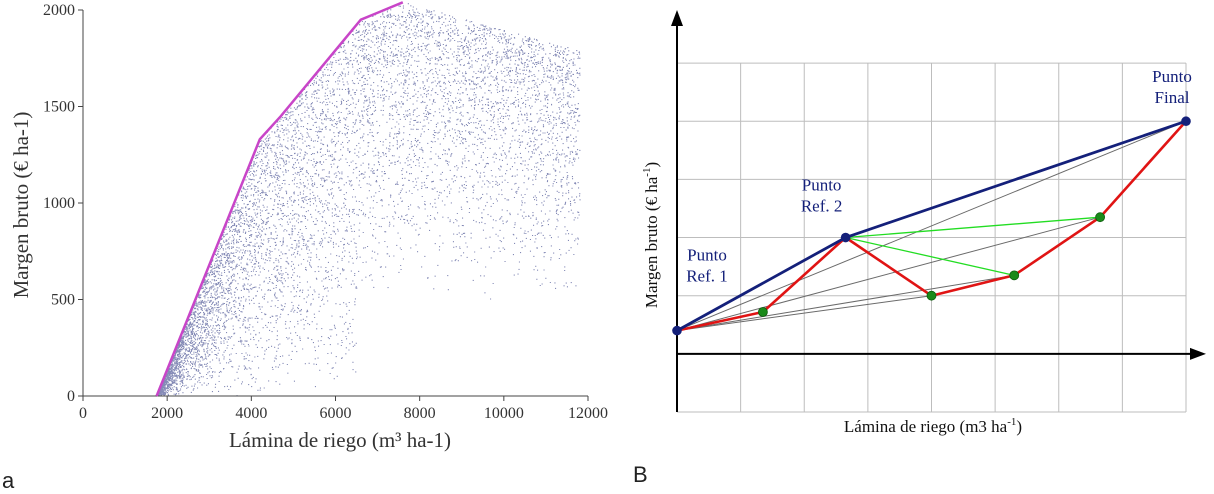 This screenshot has height=494, width=1214. What do you see at coordinates (59, 10) in the screenshot?
I see `y-tick-label: 2000` at bounding box center [59, 10].